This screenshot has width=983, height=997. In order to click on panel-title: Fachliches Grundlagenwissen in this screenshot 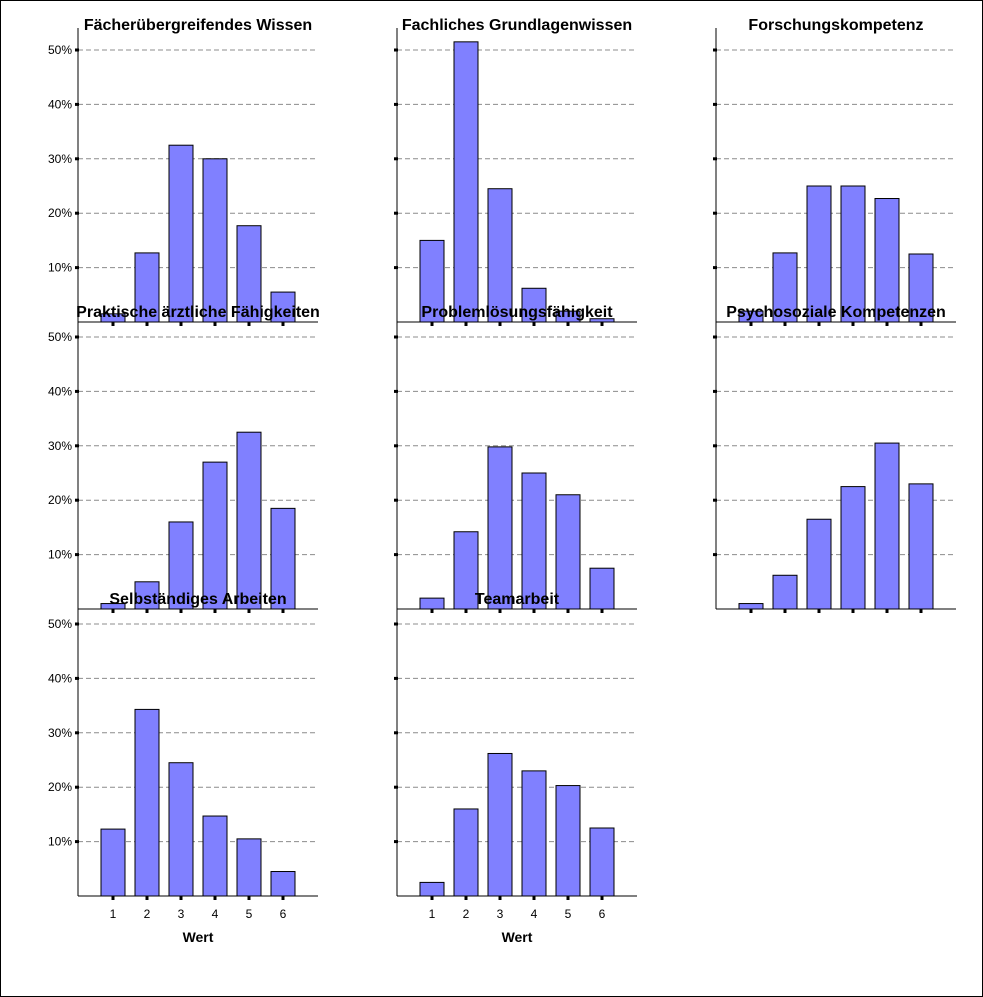, I will do `click(517, 25)`.